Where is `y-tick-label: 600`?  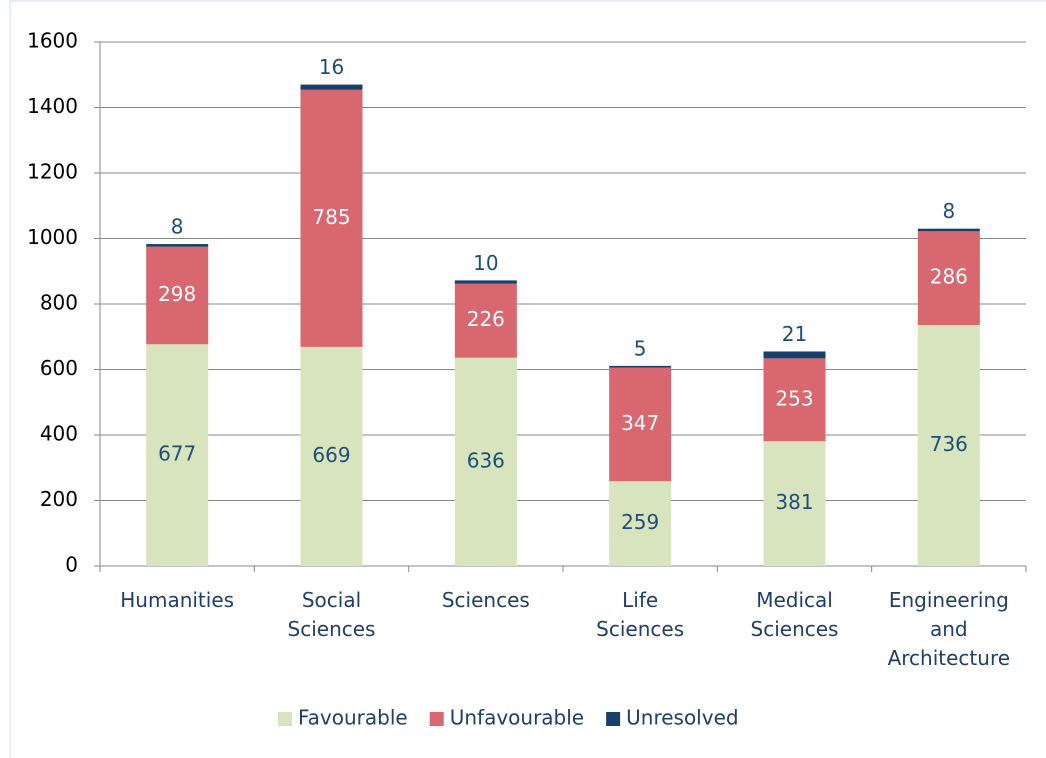 y-tick-label: 600 is located at coordinates (59, 368).